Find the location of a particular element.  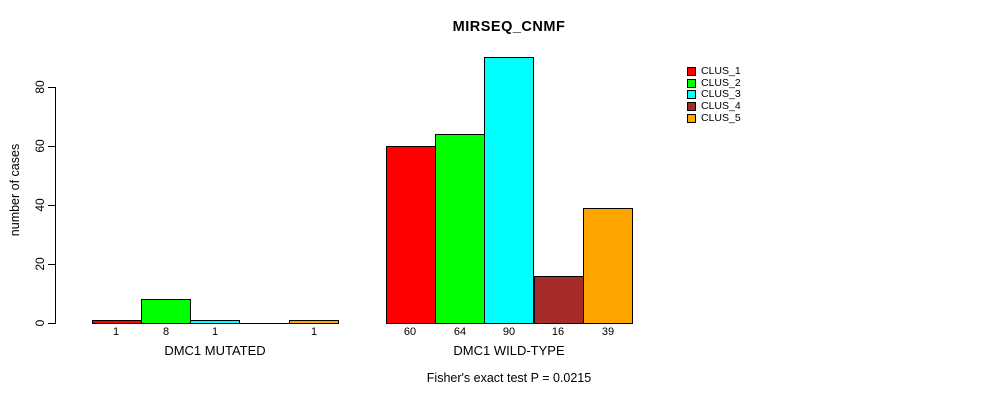

bar-value-label: 90 is located at coordinates (509, 332).